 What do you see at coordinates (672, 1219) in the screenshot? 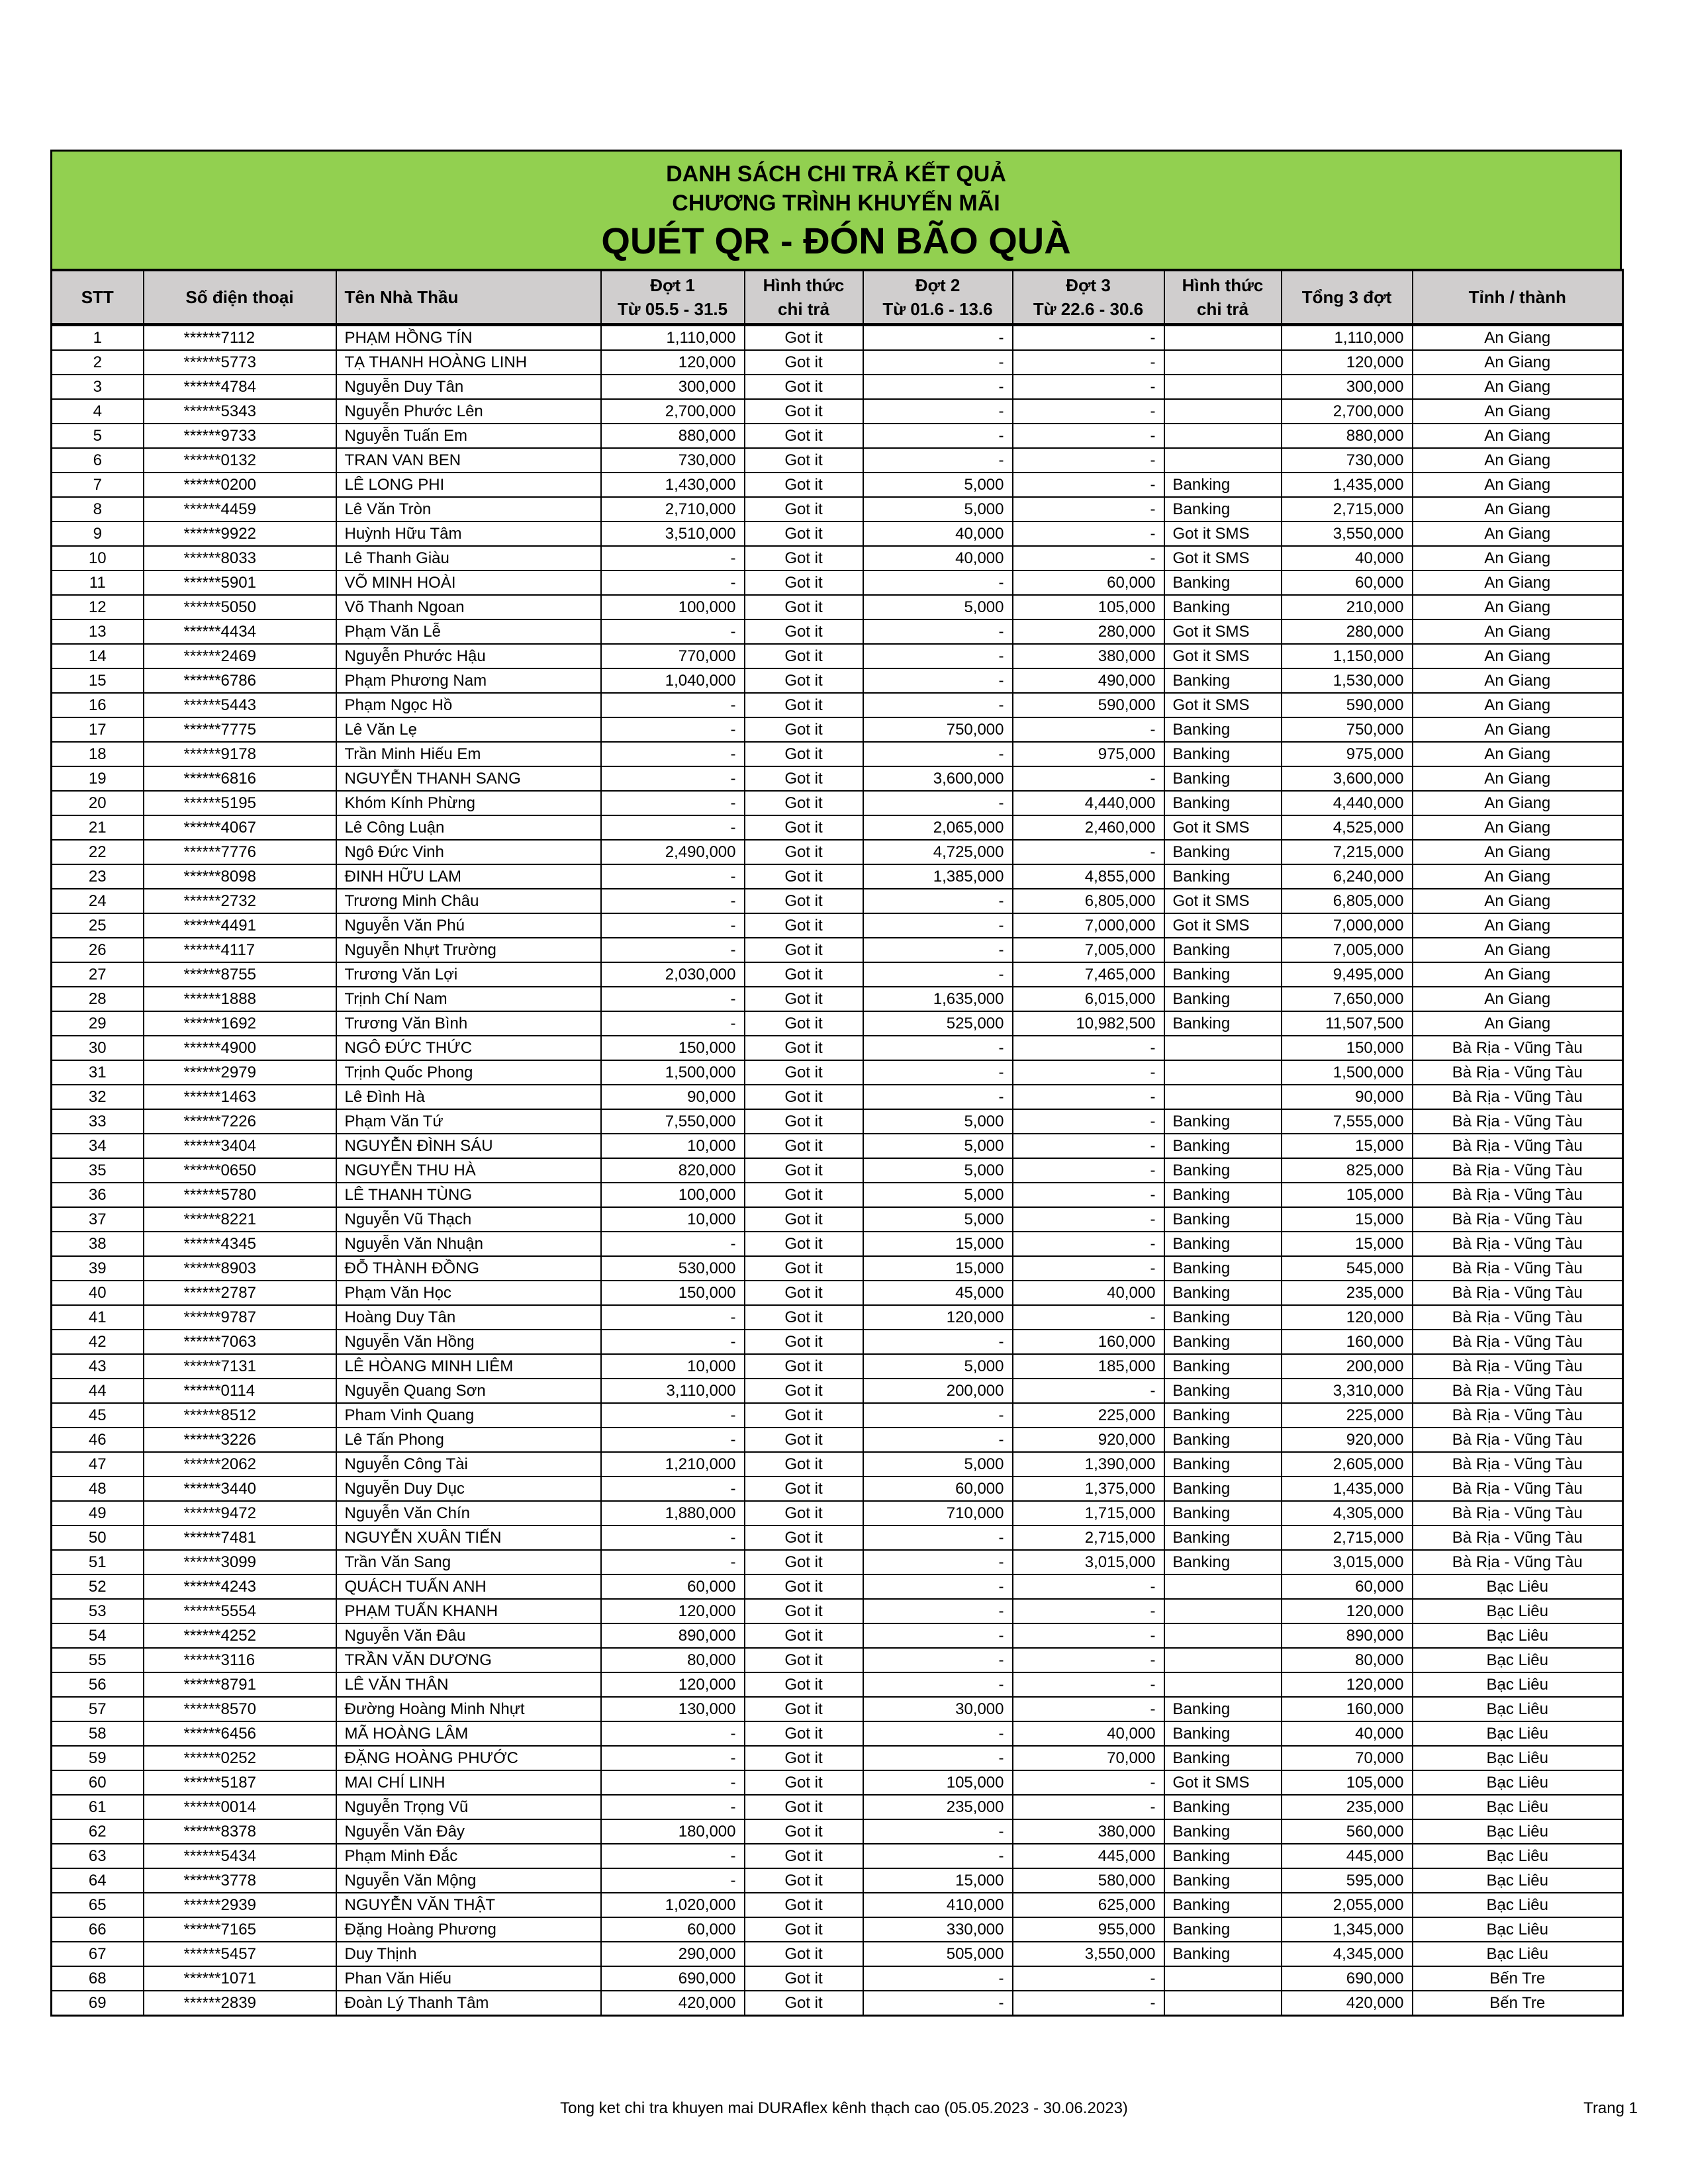
I see `cell-dot1: 10,000` at bounding box center [672, 1219].